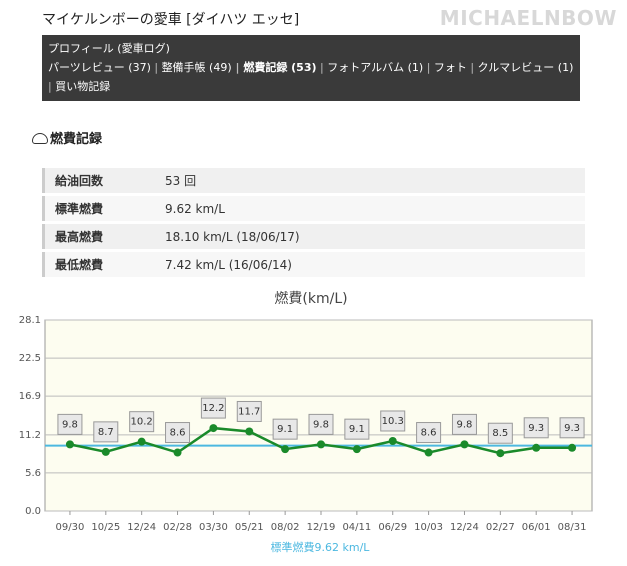 This screenshot has height=566, width=627. What do you see at coordinates (30, 320) in the screenshot?
I see `y-tick-label: 28.1` at bounding box center [30, 320].